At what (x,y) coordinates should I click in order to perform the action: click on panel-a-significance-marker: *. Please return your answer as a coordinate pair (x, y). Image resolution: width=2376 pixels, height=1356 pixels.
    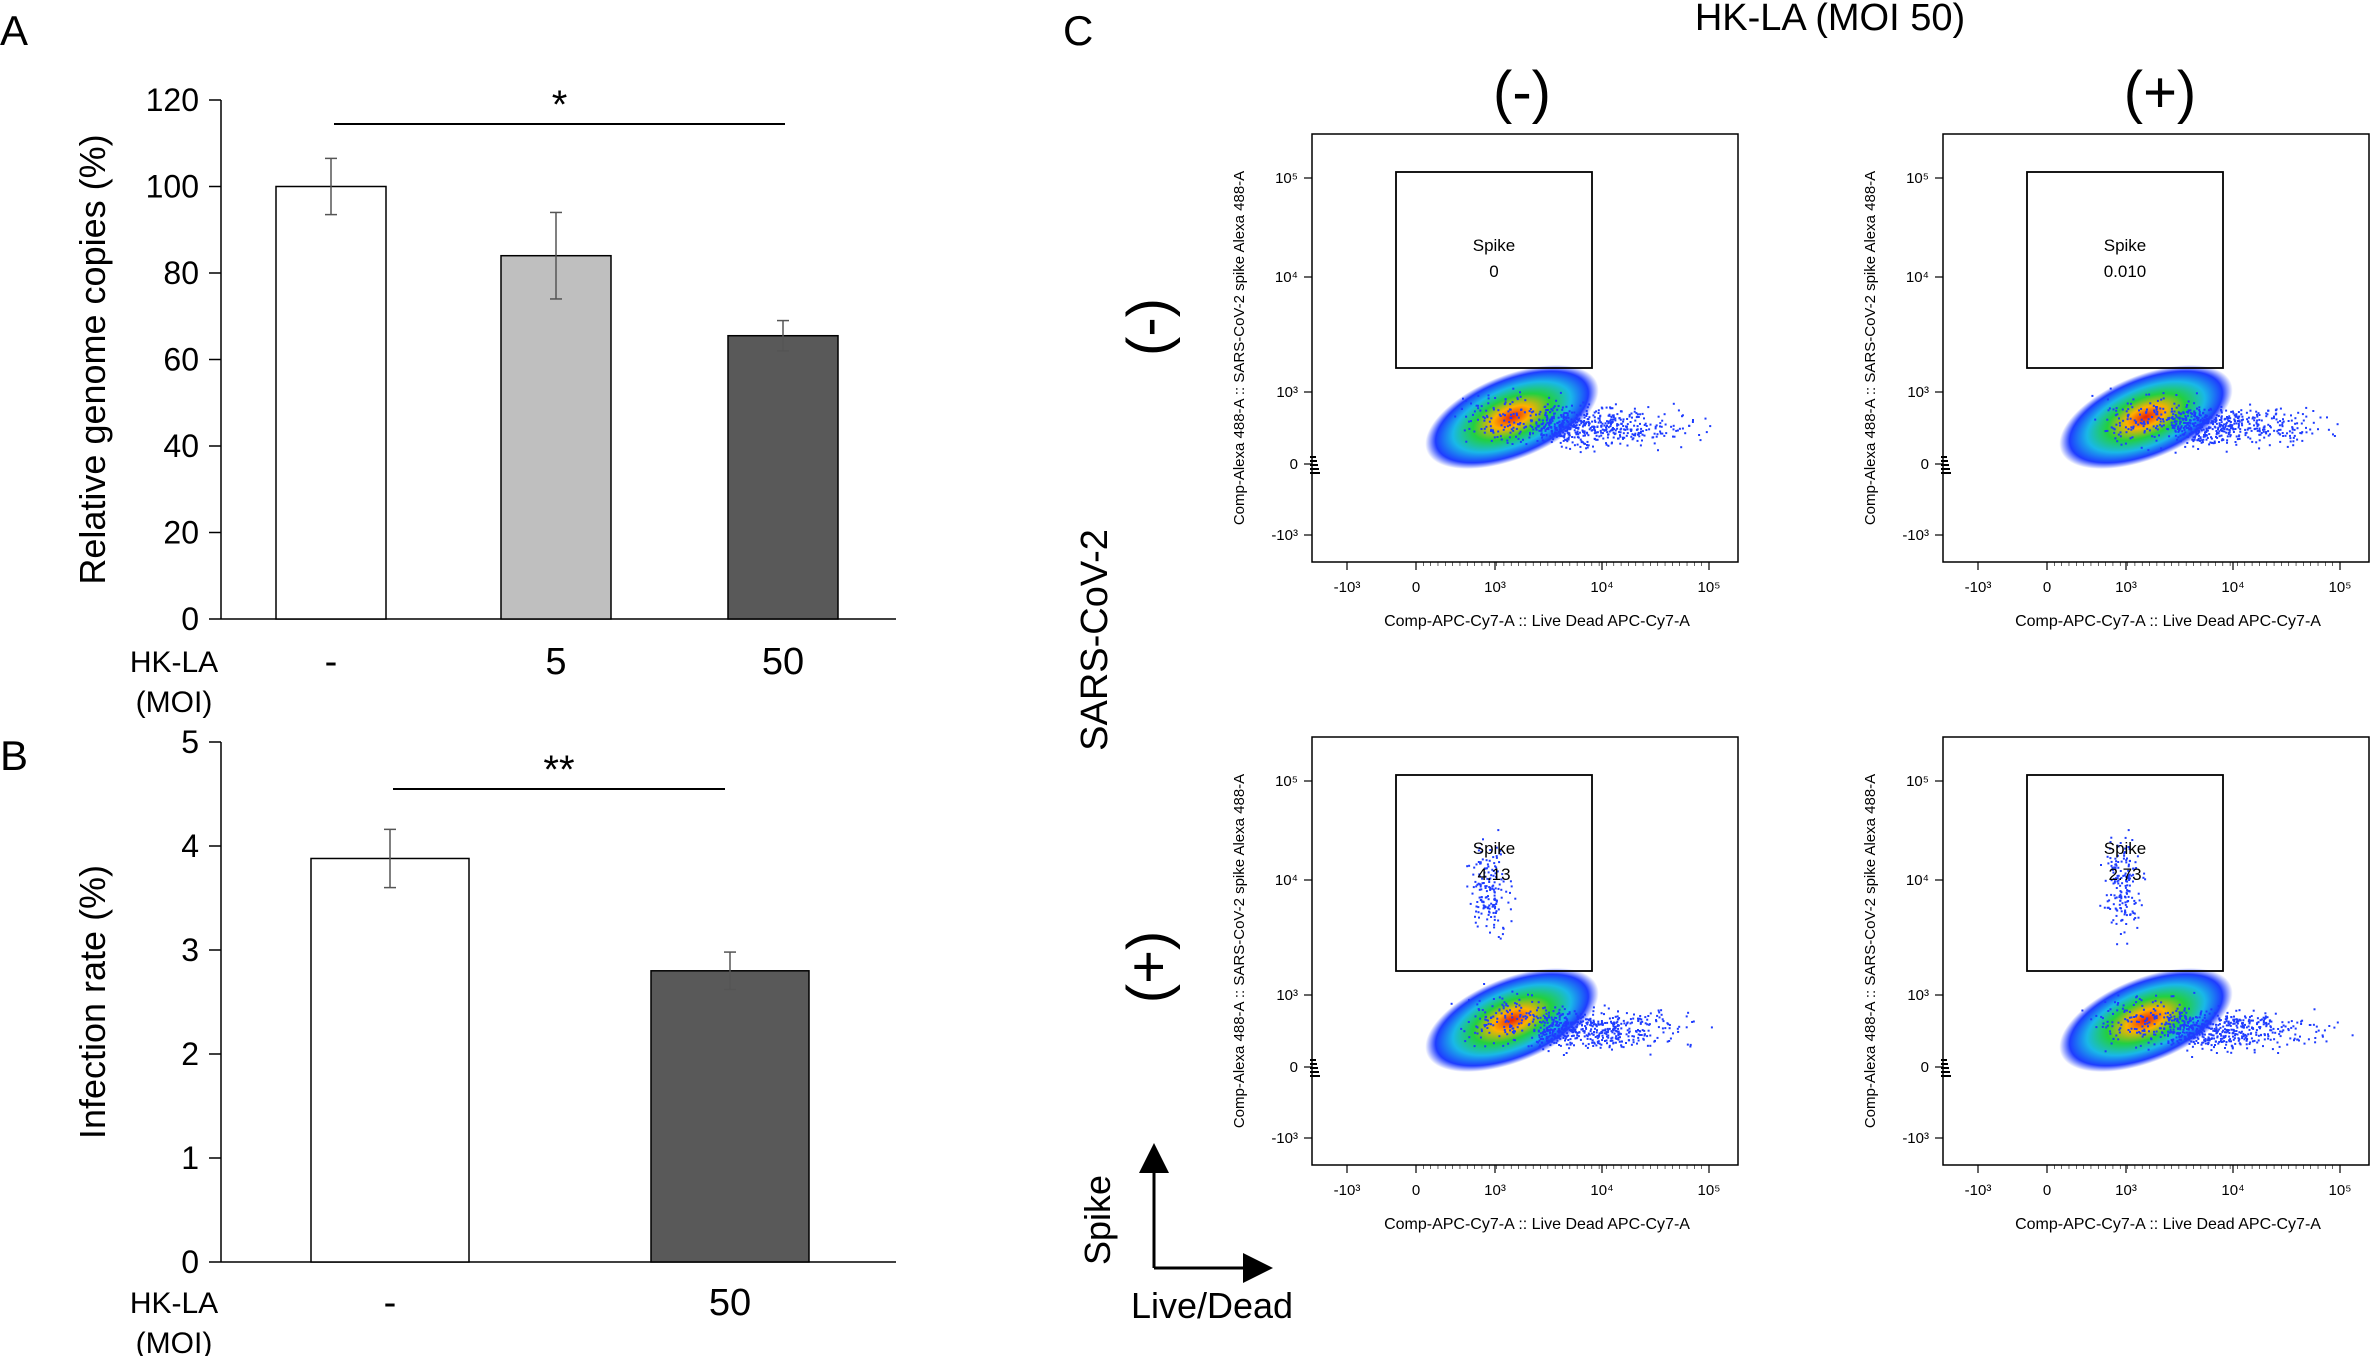
    Looking at the image, I should click on (560, 105).